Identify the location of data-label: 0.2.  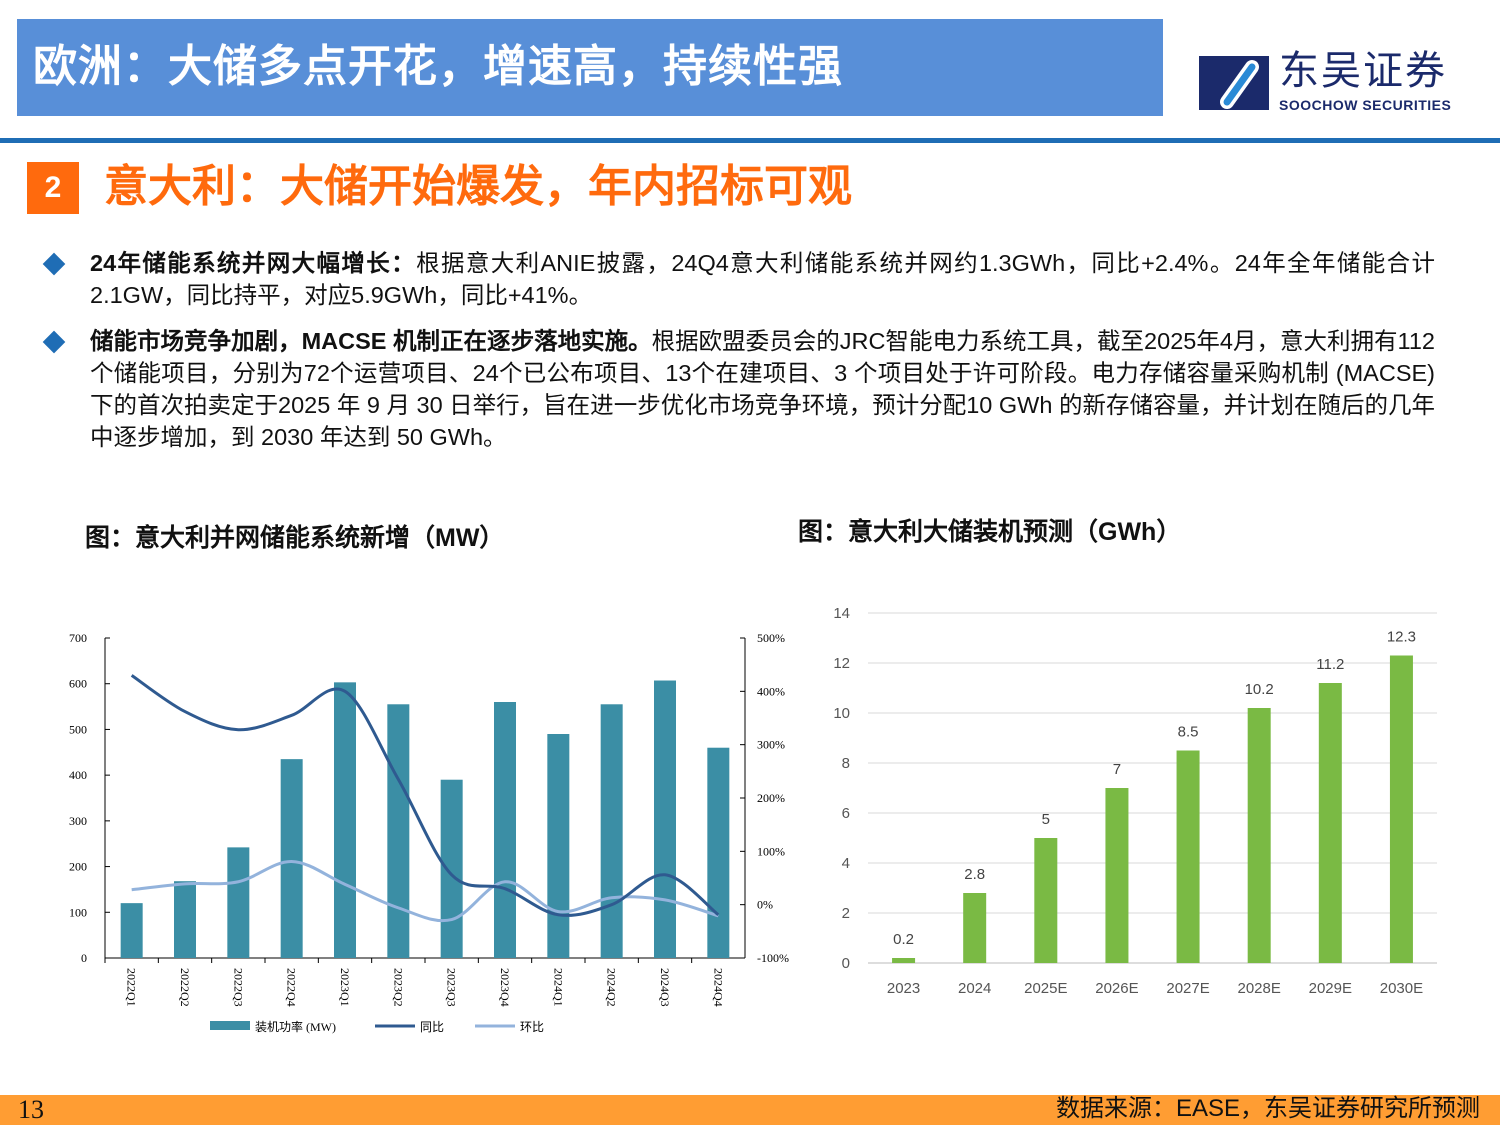
(903, 939).